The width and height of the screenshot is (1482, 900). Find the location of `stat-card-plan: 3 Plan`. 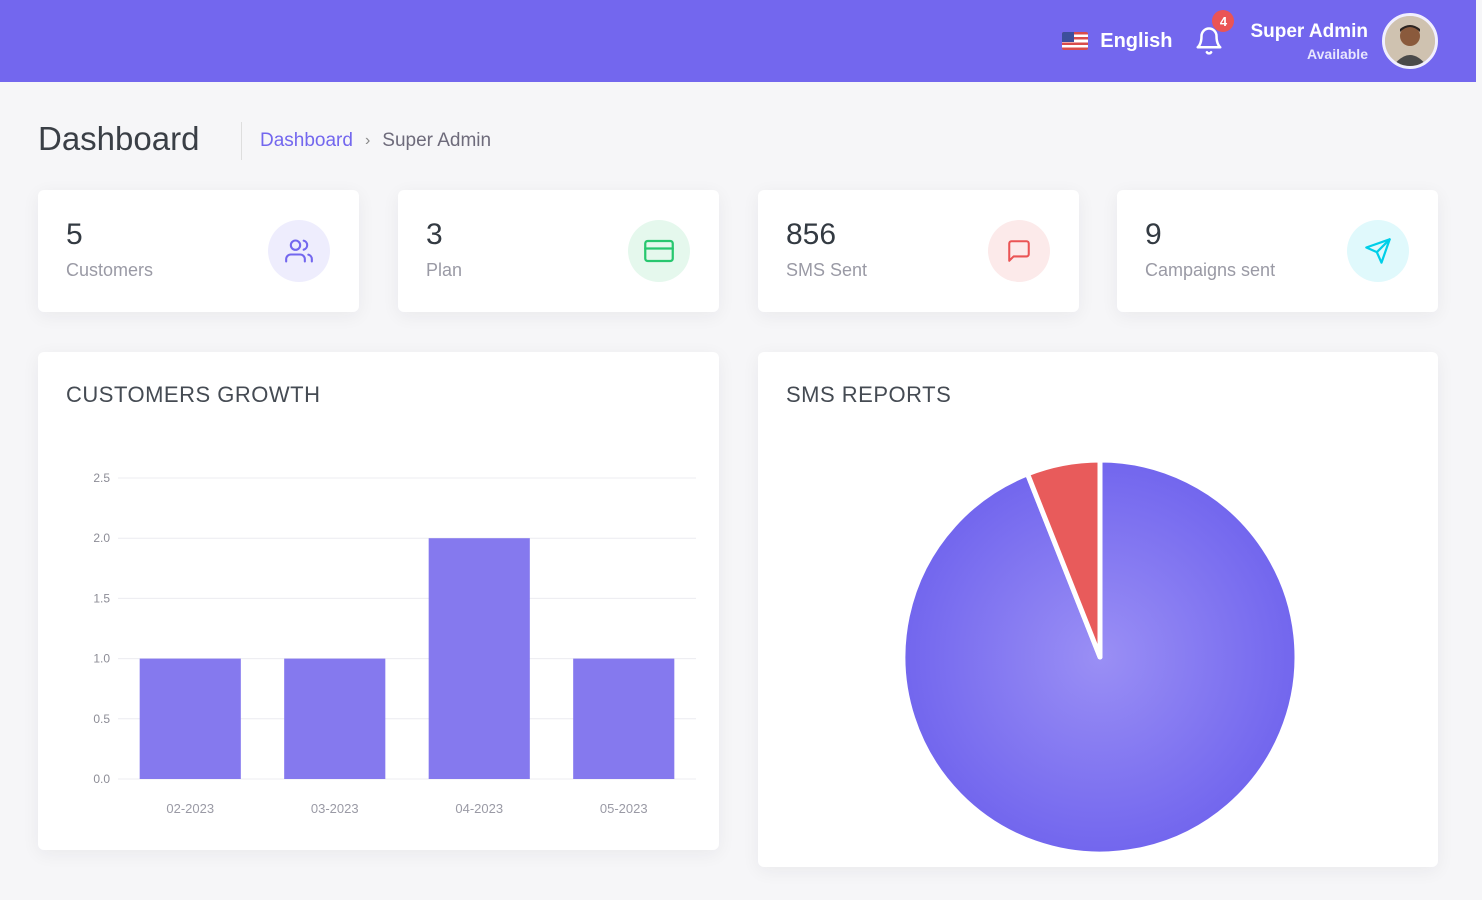

stat-card-plan: 3 Plan is located at coordinates (558, 251).